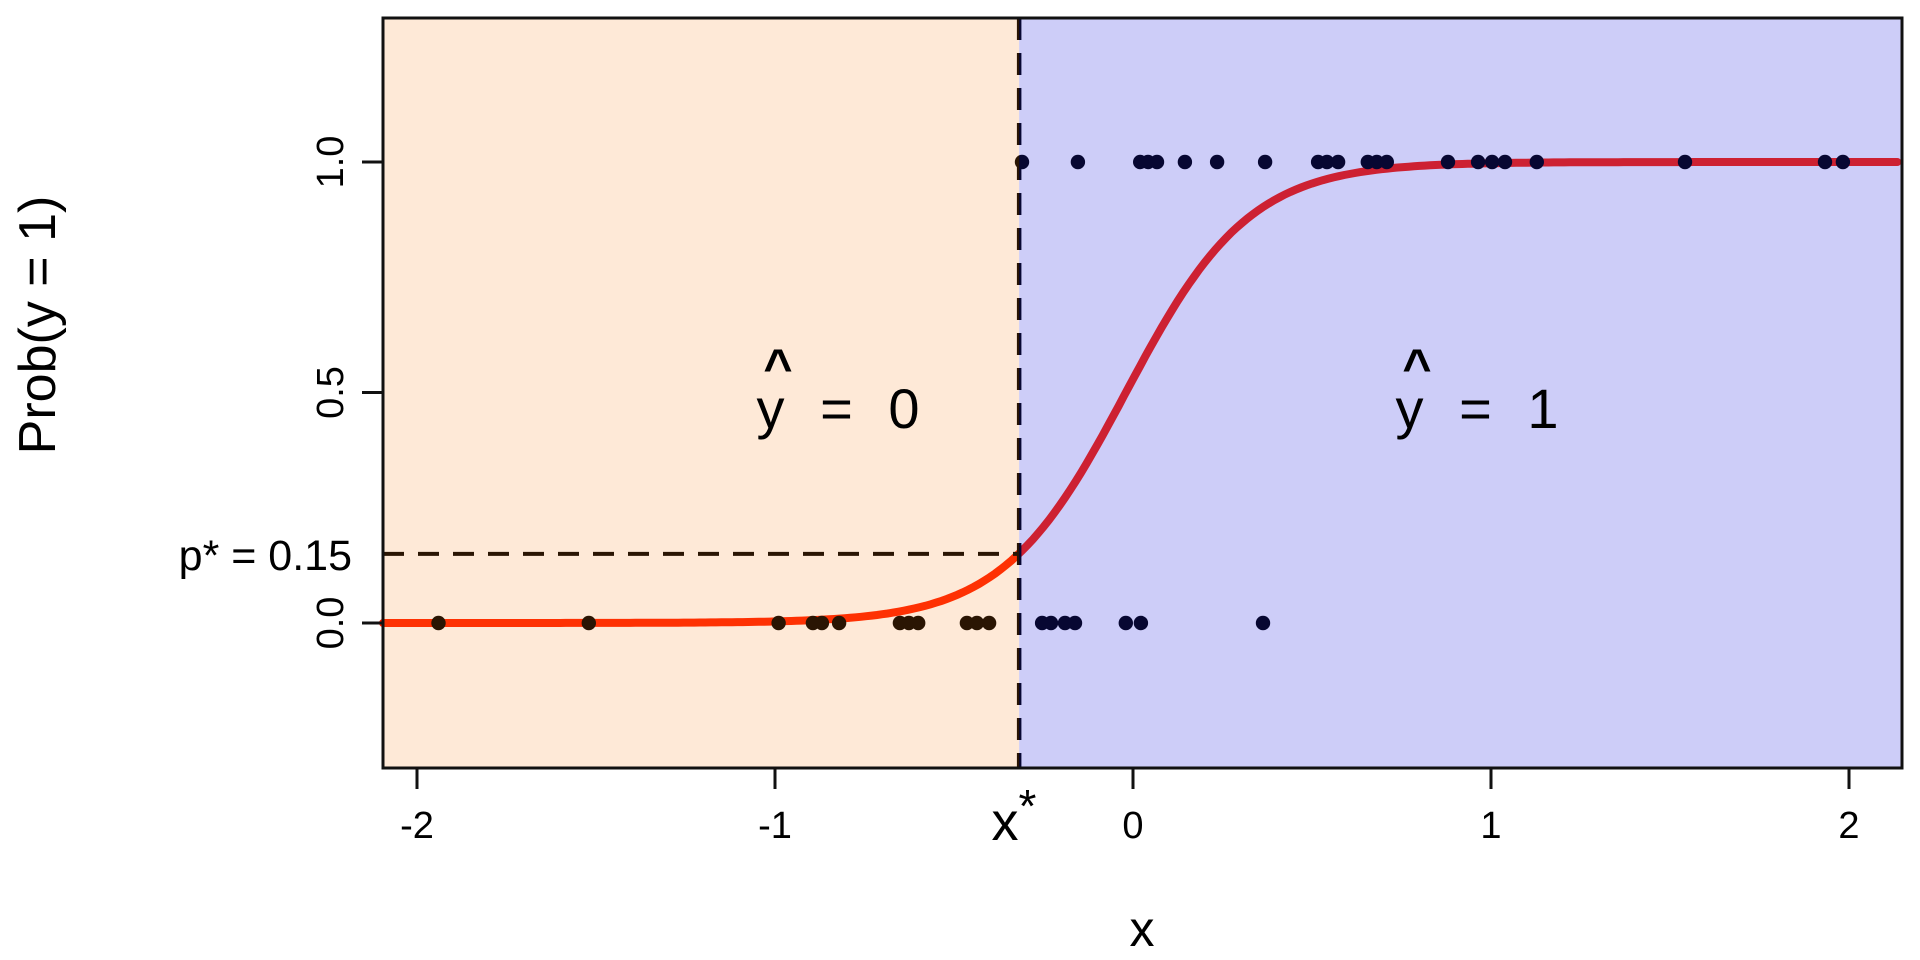 The image size is (1920, 960). Describe the element at coordinates (331, 162) in the screenshot. I see `y-tick-label: 1.0` at that location.